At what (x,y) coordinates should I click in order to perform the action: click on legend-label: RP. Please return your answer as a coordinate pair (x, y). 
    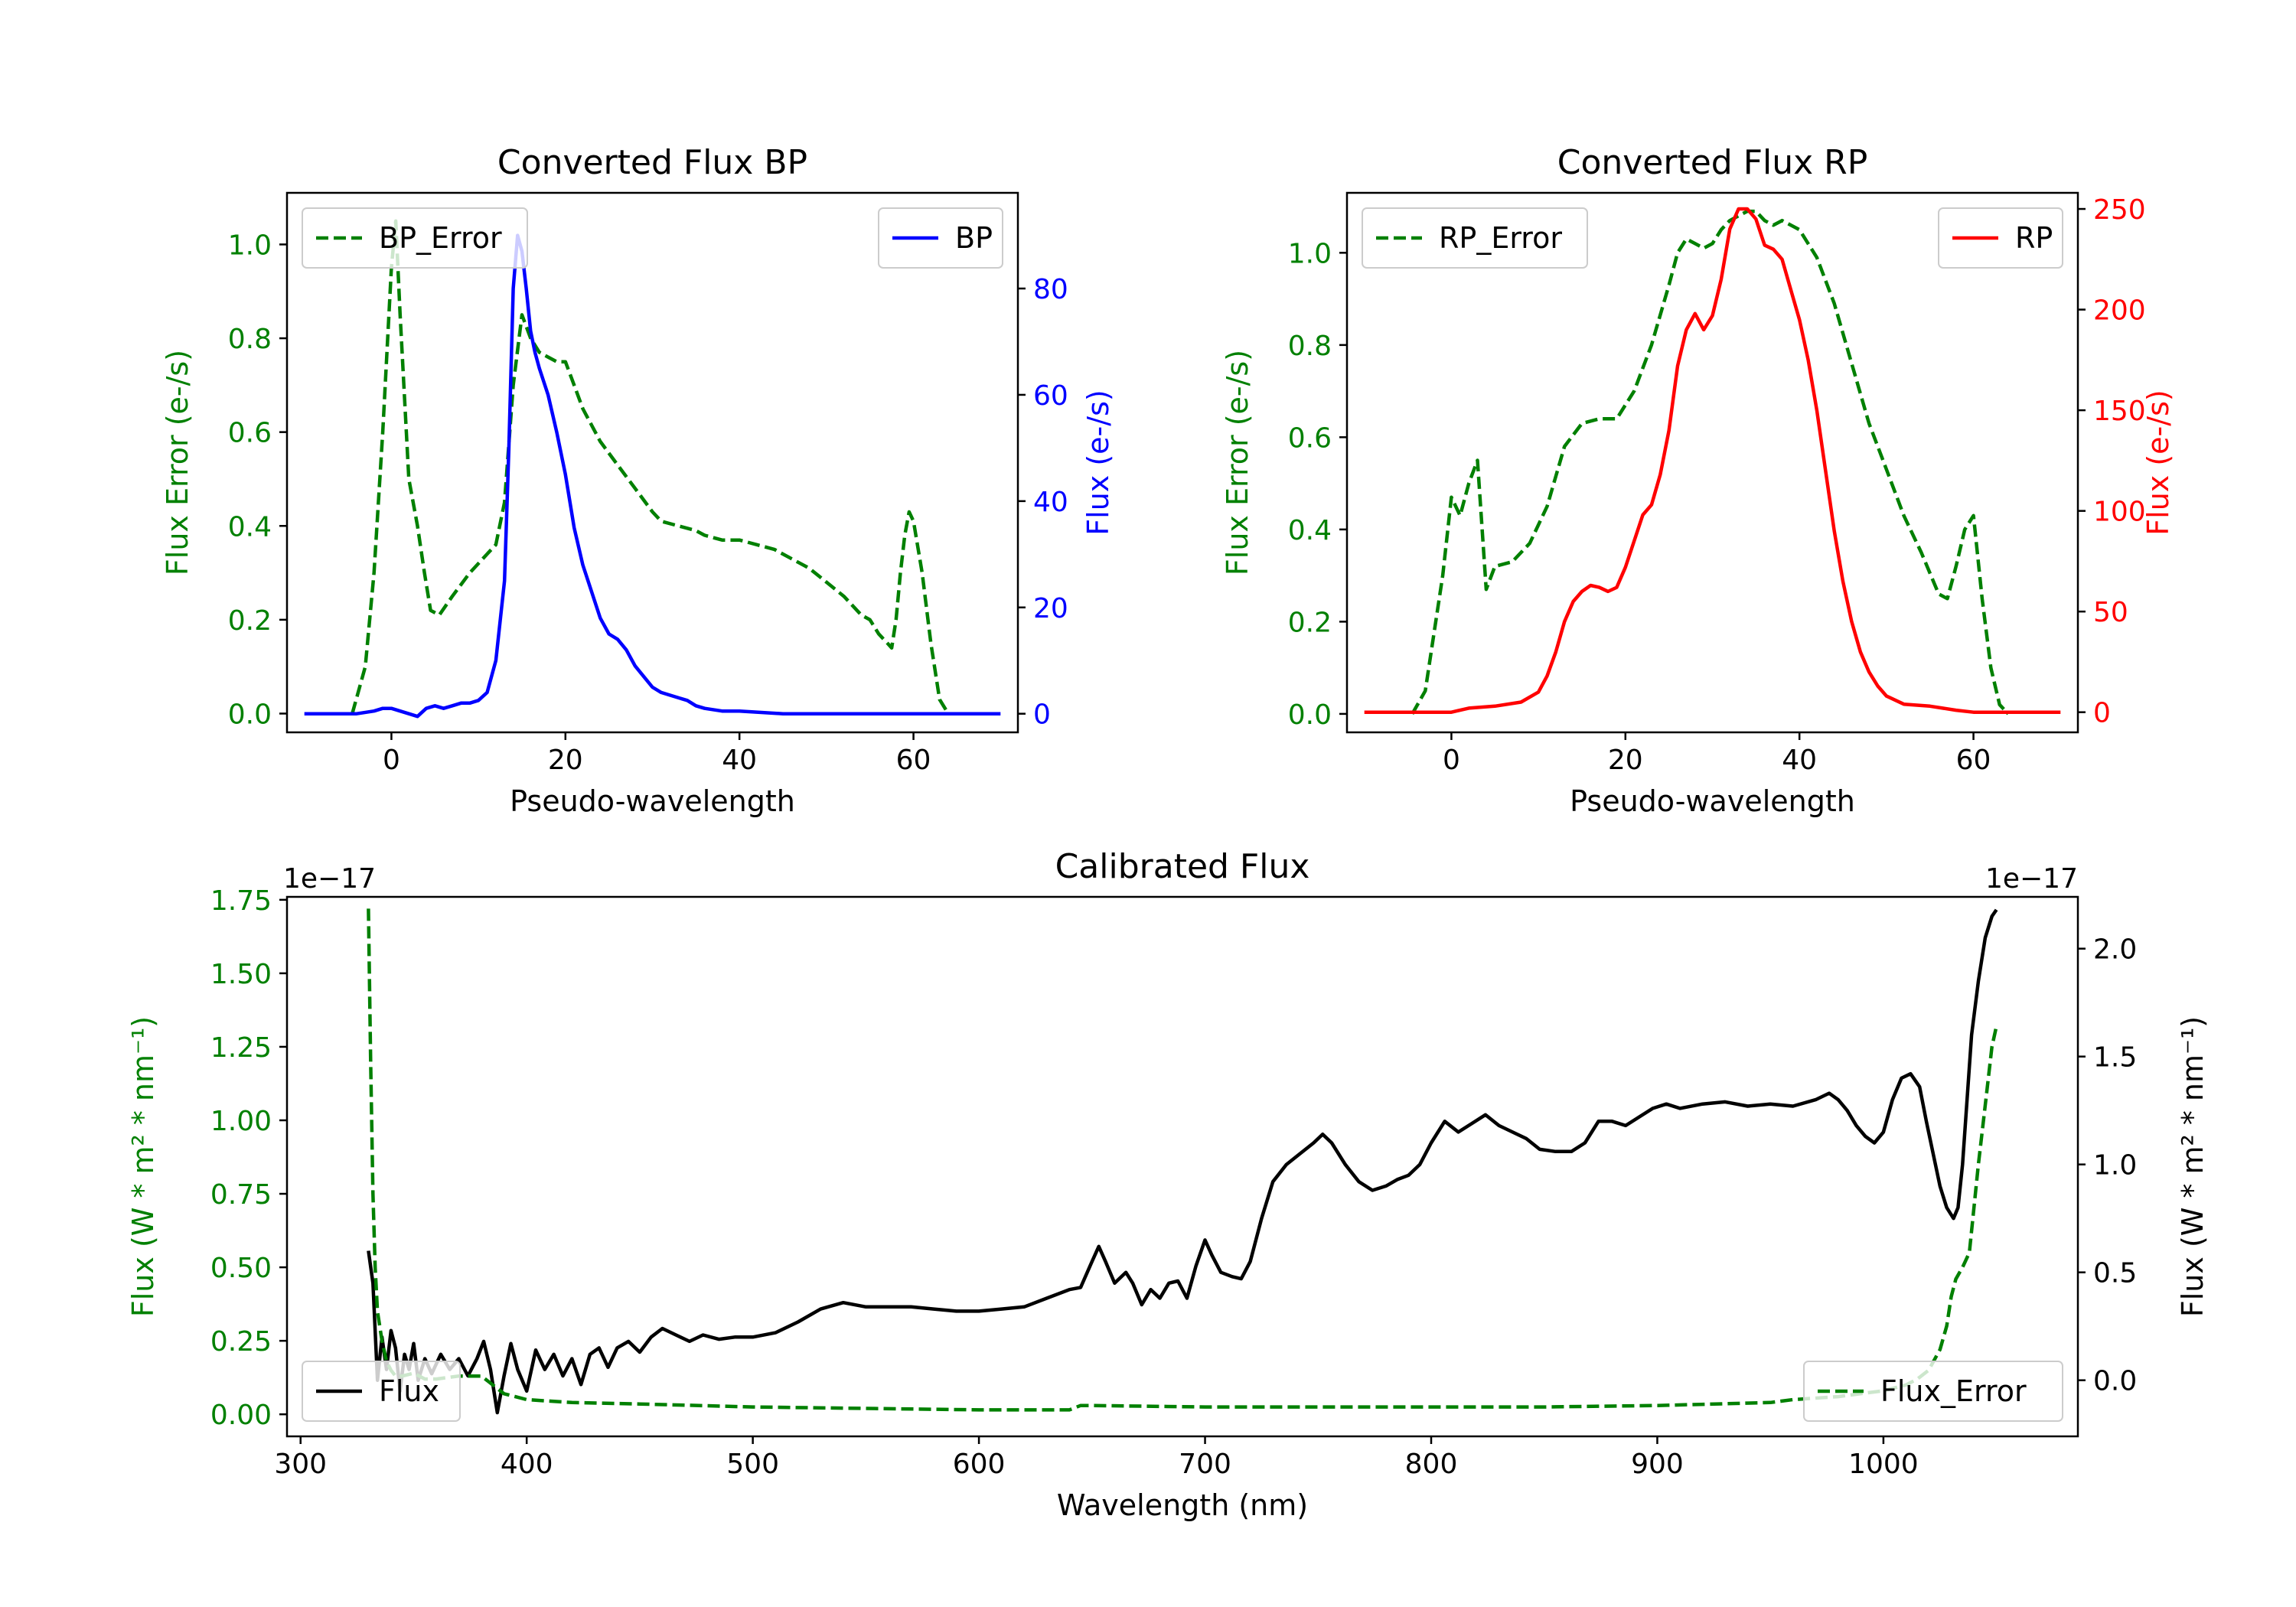
    Looking at the image, I should click on (2034, 238).